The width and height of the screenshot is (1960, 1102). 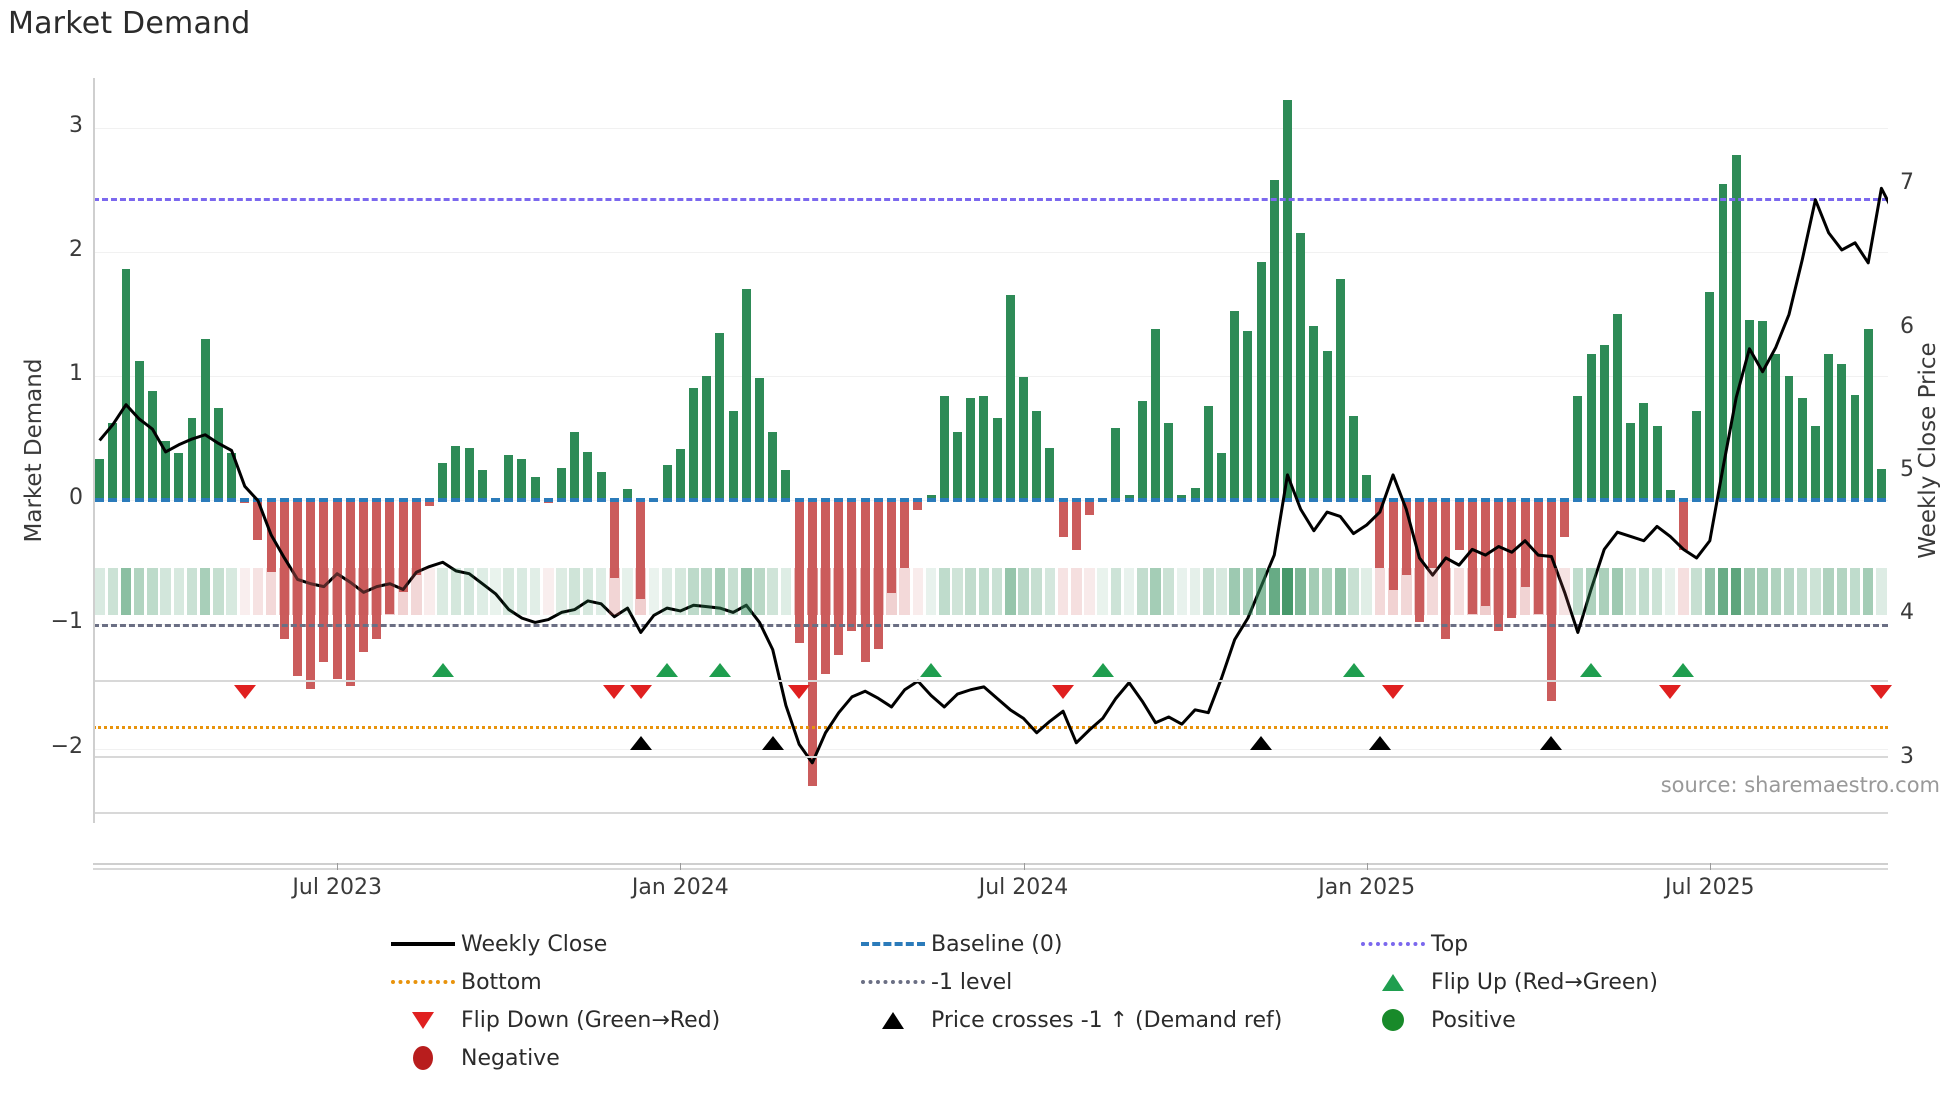 What do you see at coordinates (990, 681) in the screenshot?
I see `flip-row-axis` at bounding box center [990, 681].